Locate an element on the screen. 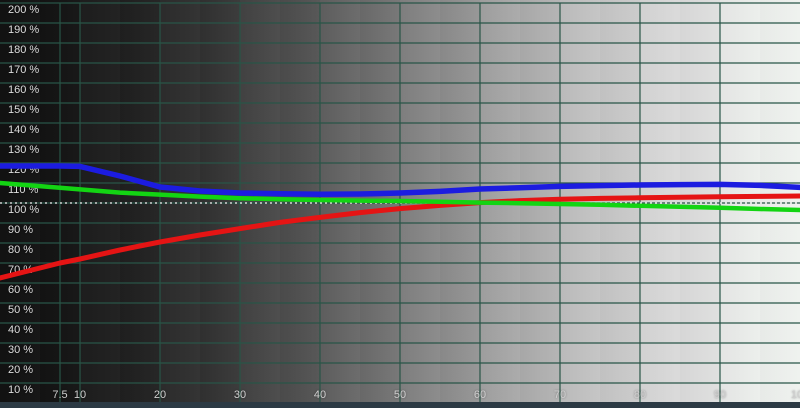  y-tick-label: 180 % is located at coordinates (24, 50).